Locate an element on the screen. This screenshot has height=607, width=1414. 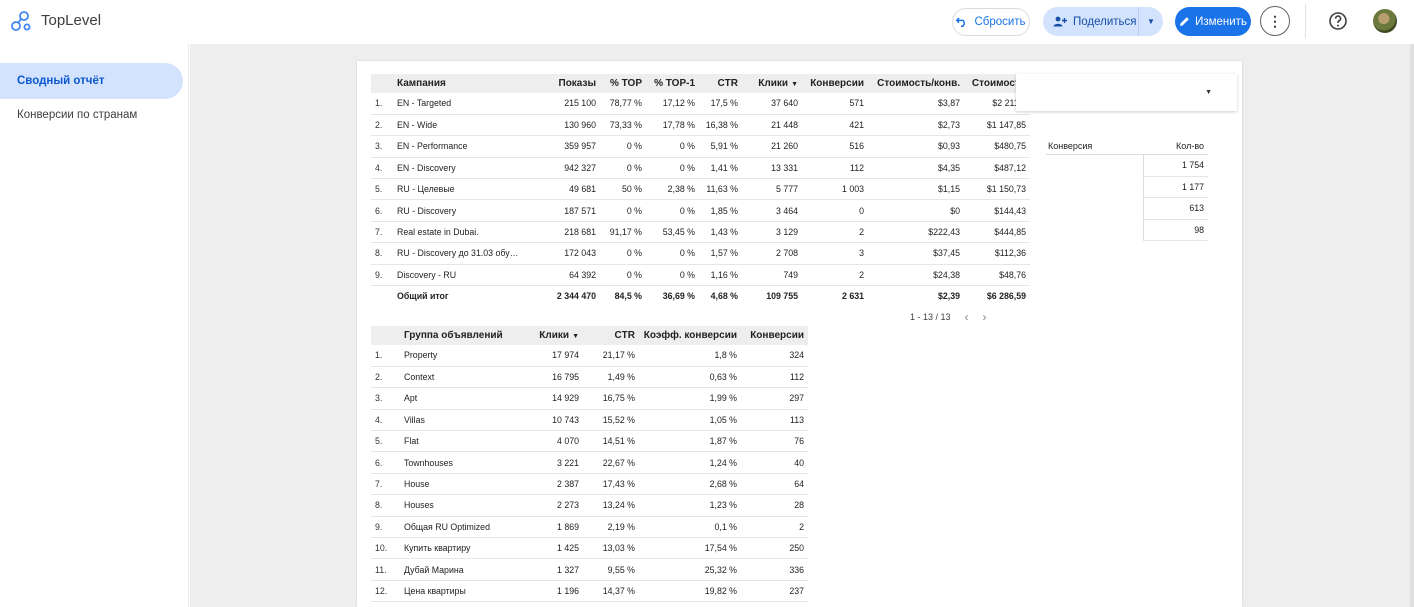
sidebar-item-summary-report: Сводный отчёт is located at coordinates (91, 81).